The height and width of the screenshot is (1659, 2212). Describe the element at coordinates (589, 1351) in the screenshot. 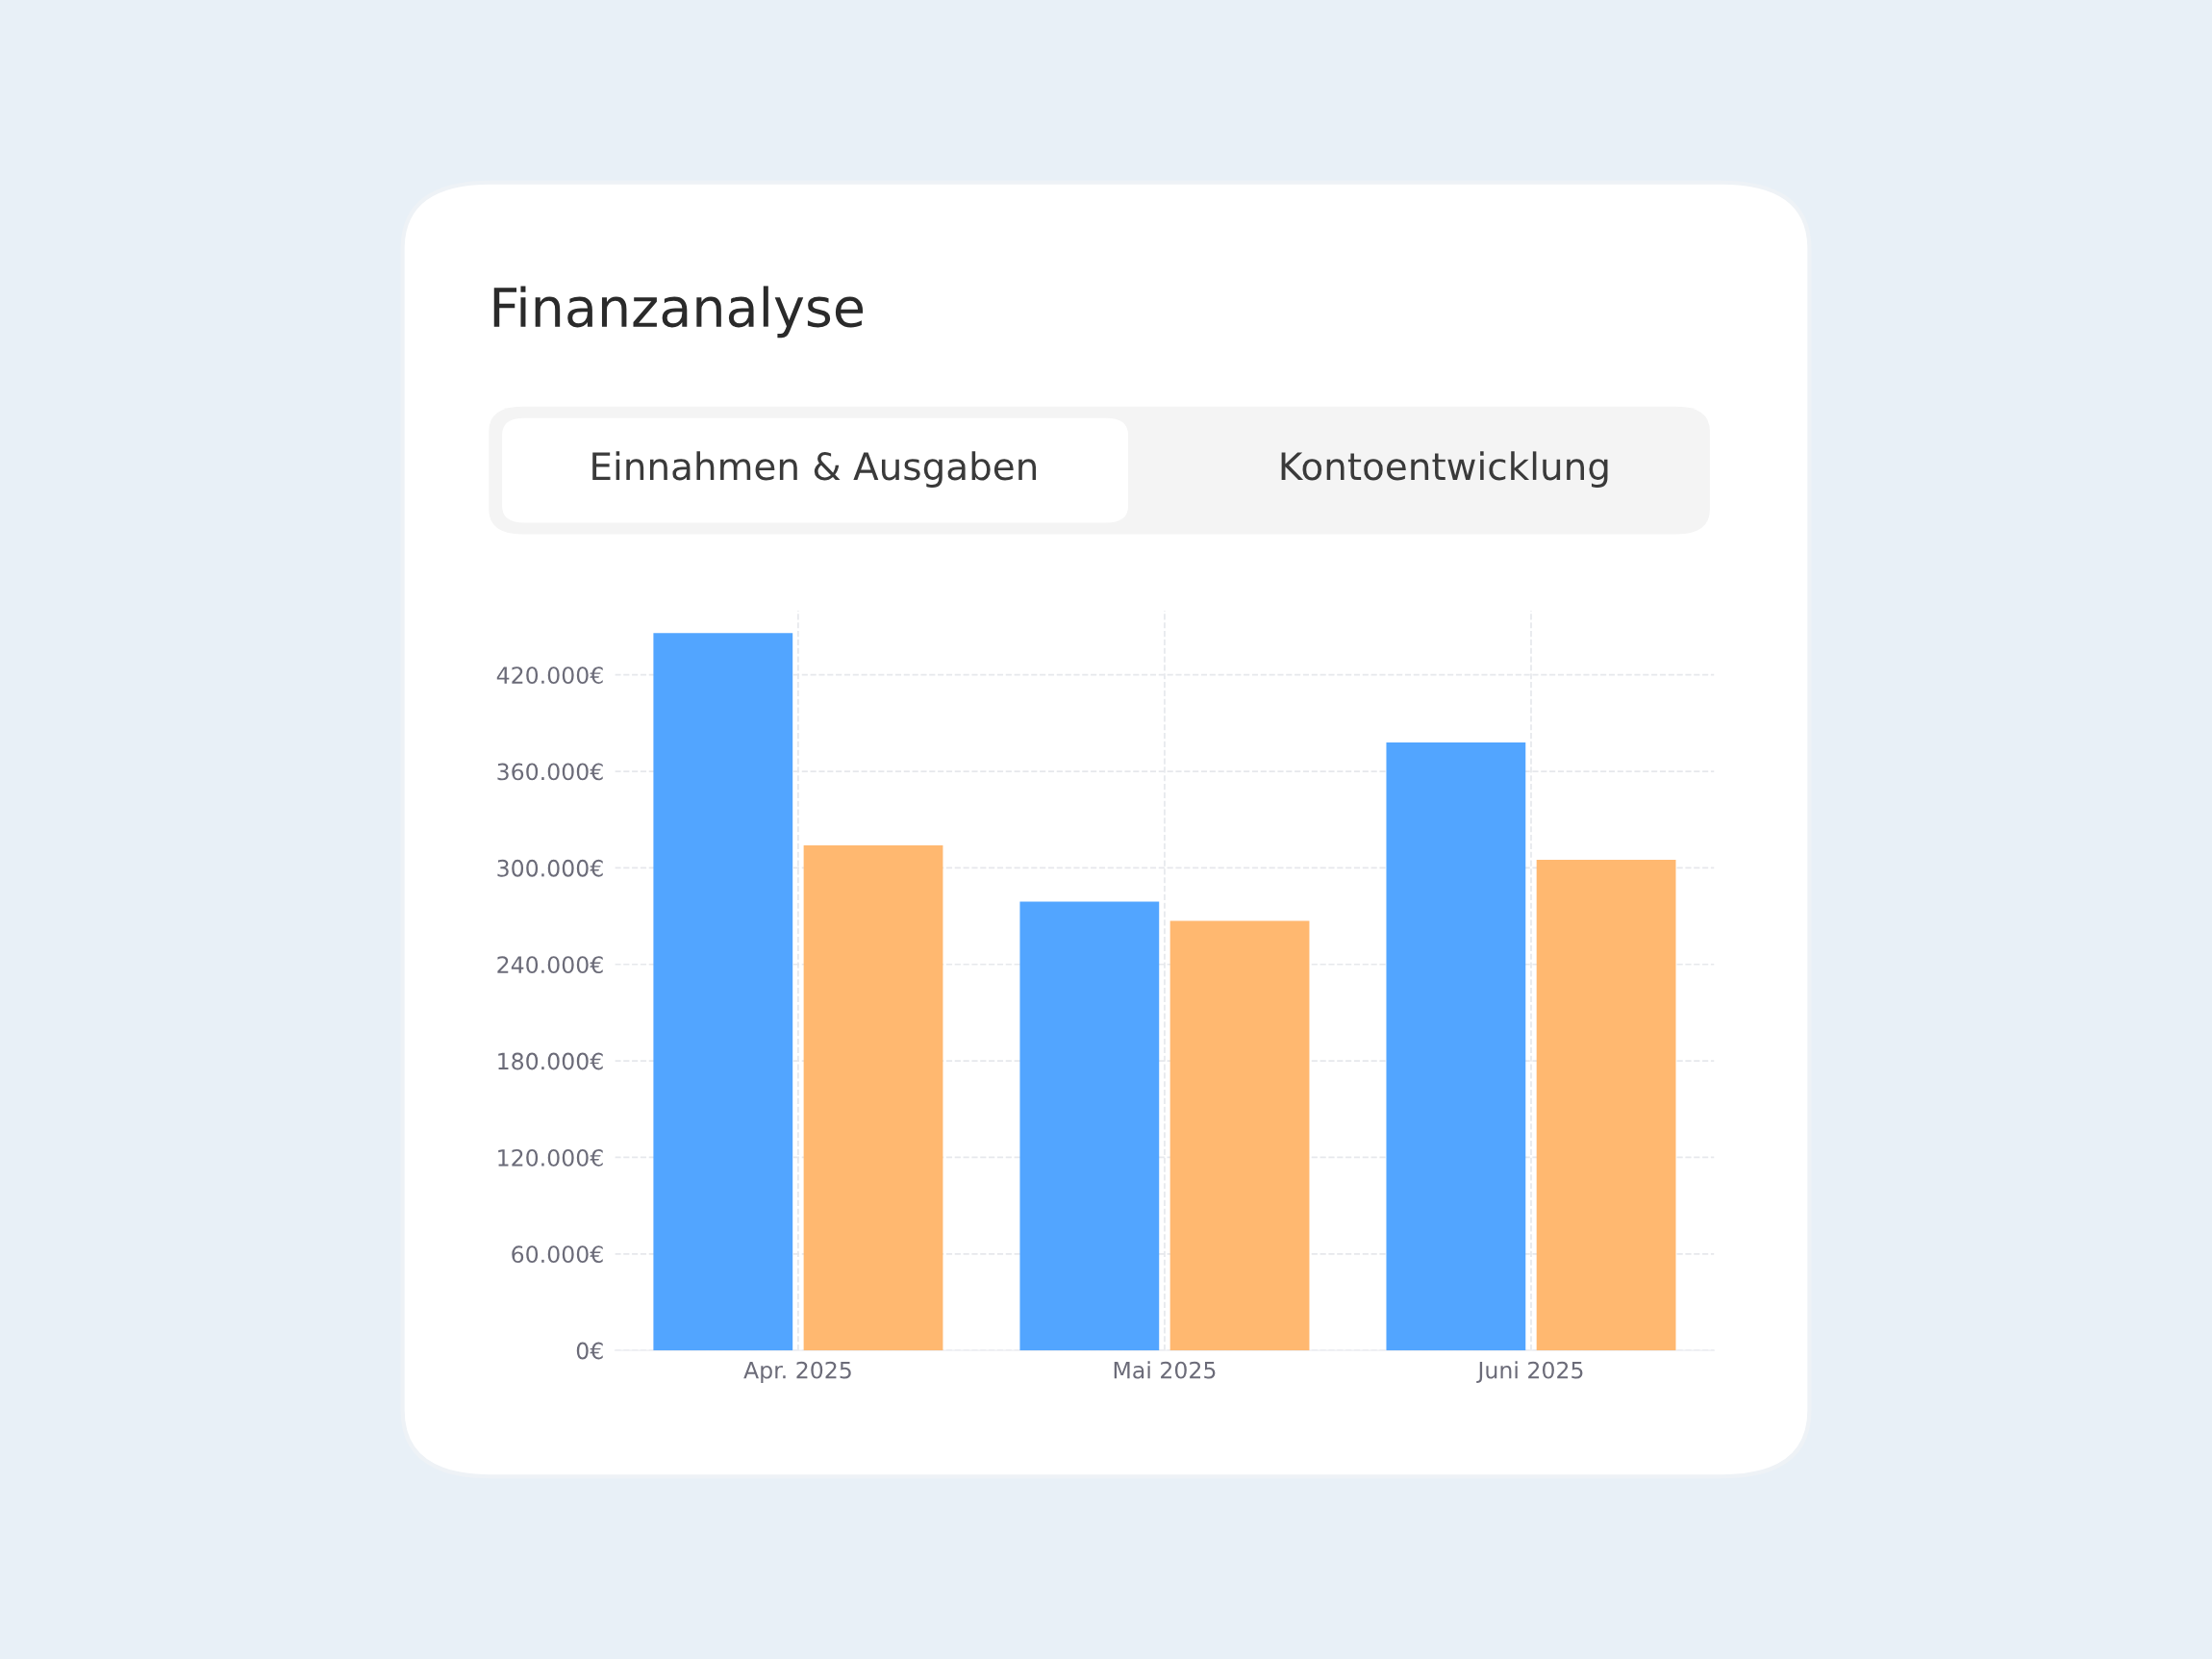

I see `y-tick-label: 0€` at that location.